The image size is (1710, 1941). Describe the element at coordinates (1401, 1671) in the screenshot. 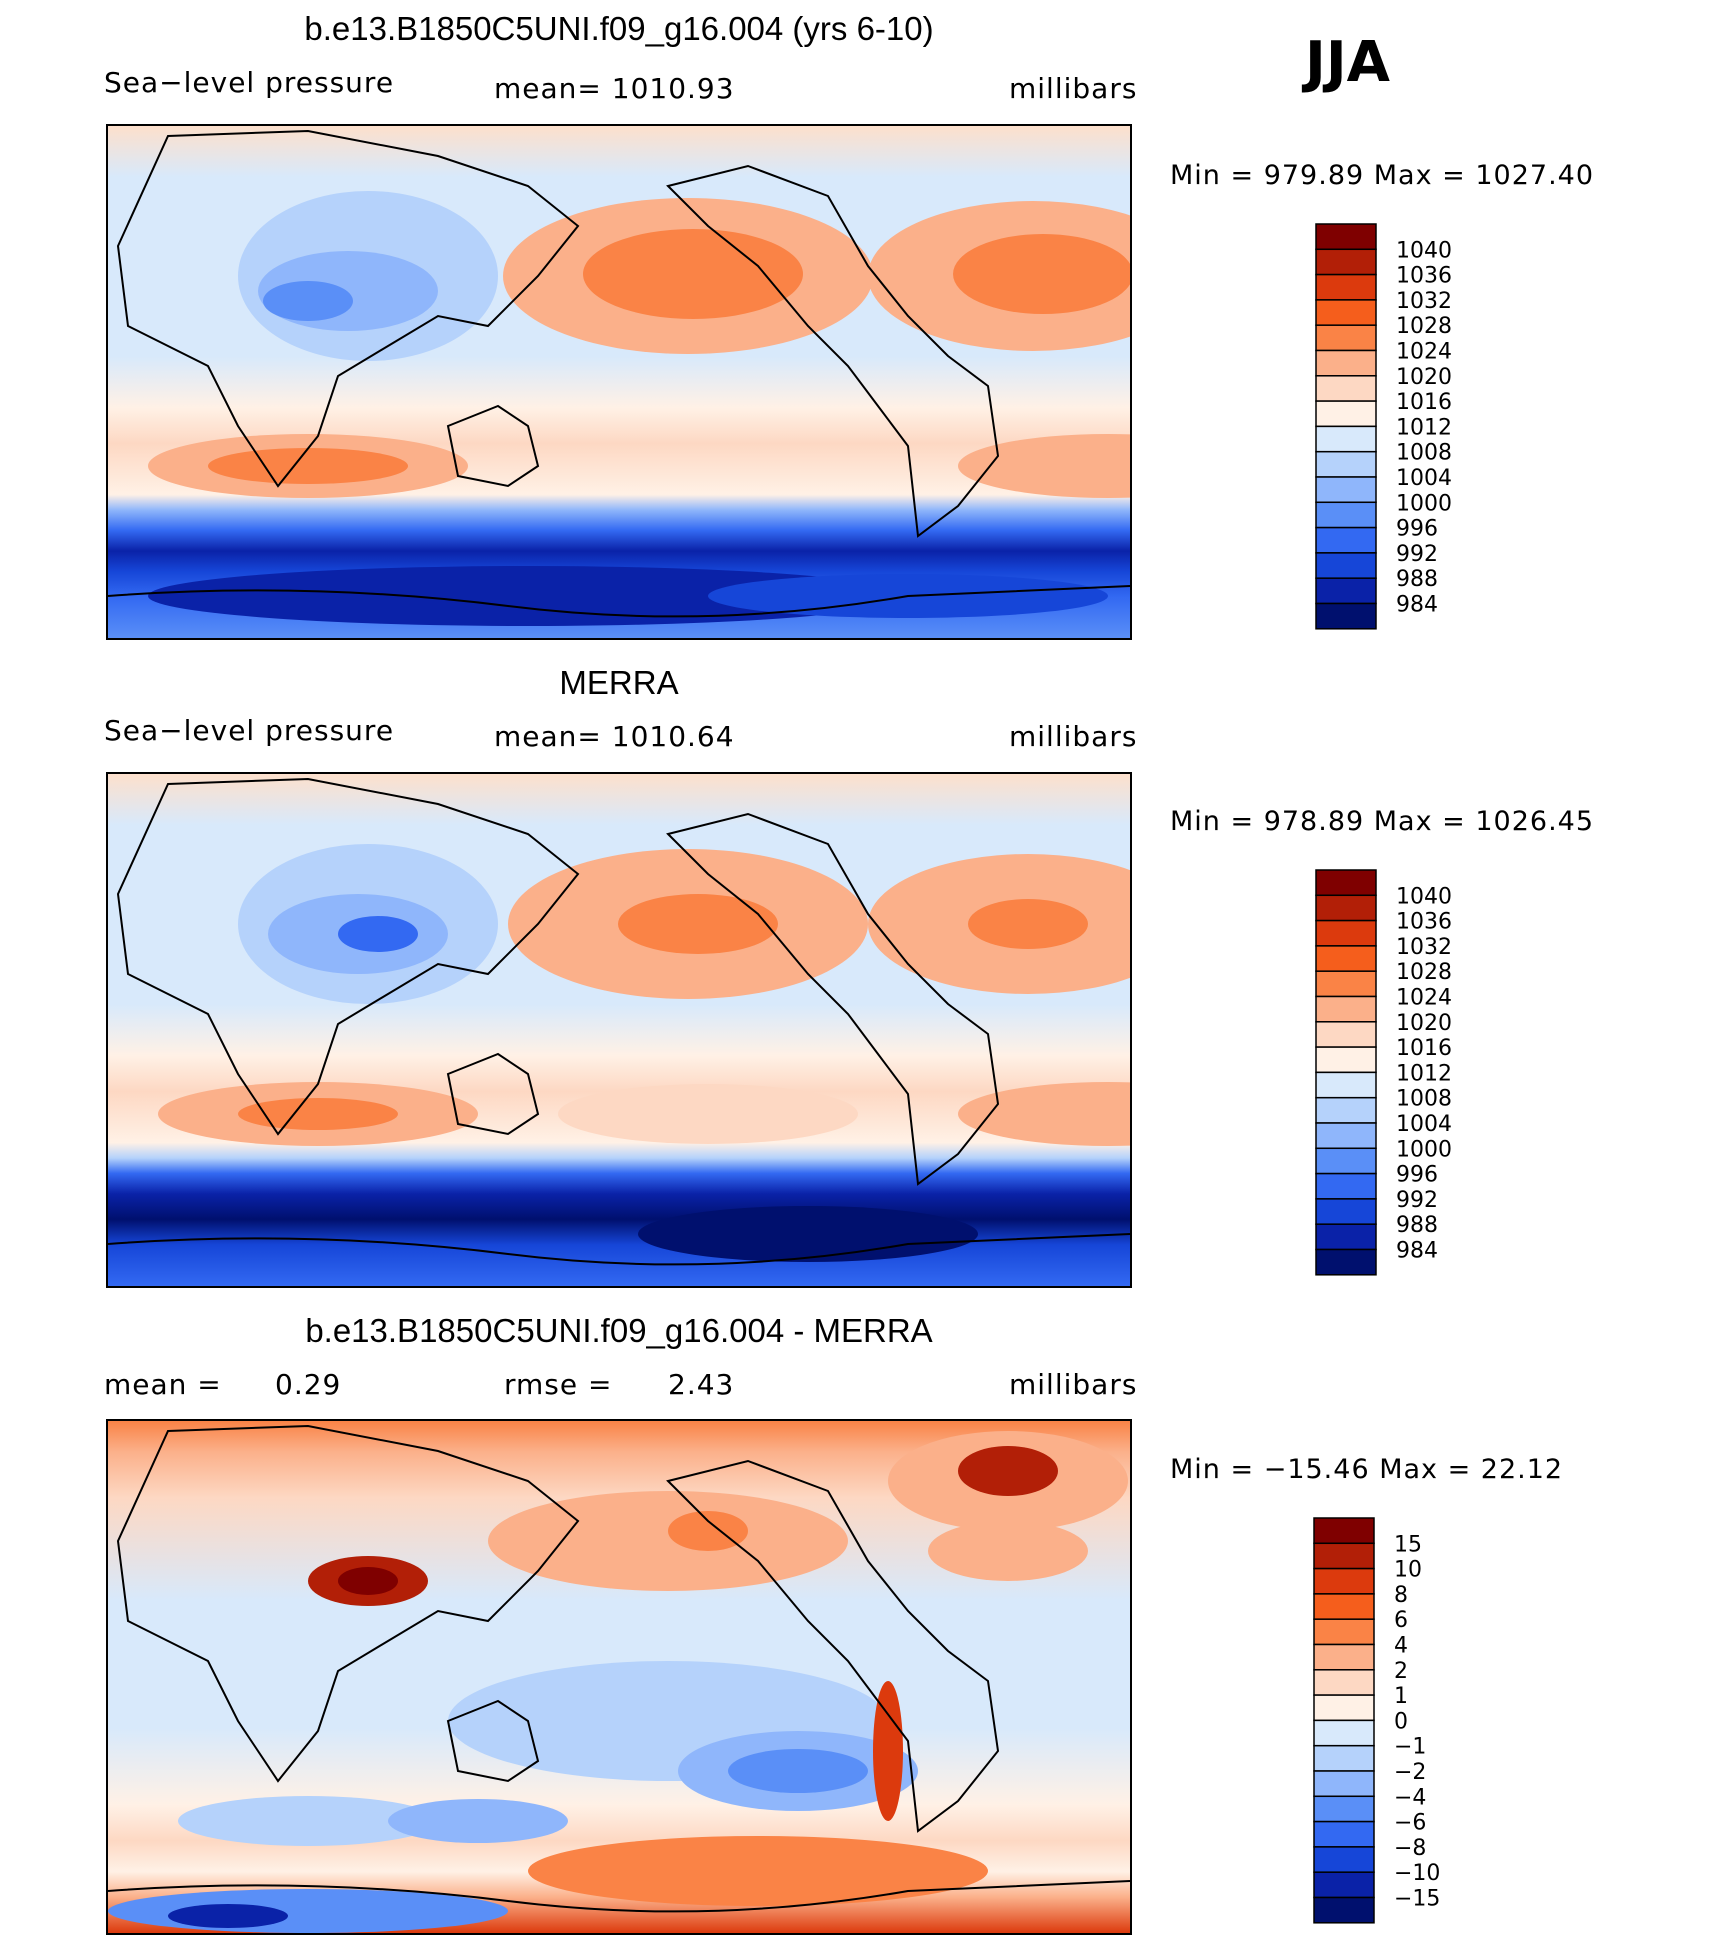

I see `colorbar-label: 2` at that location.